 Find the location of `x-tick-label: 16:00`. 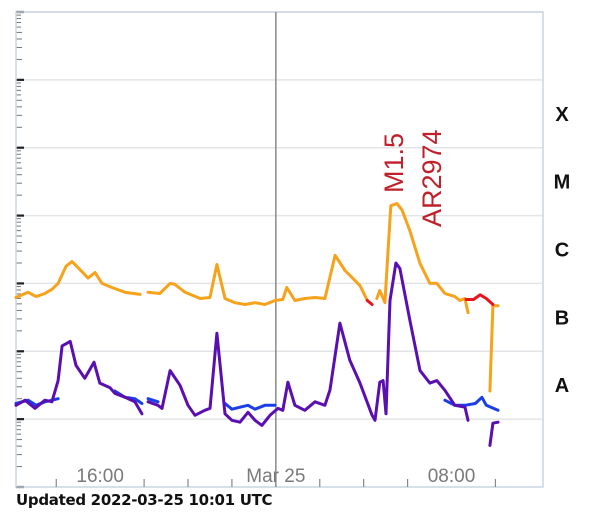

x-tick-label: 16:00 is located at coordinates (100, 476).